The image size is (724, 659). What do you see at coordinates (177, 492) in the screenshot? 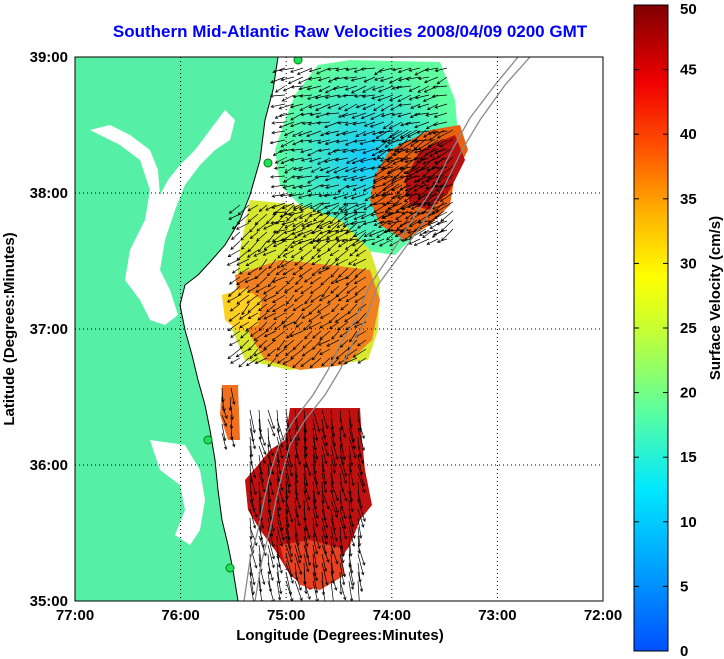
I see `sound-water` at bounding box center [177, 492].